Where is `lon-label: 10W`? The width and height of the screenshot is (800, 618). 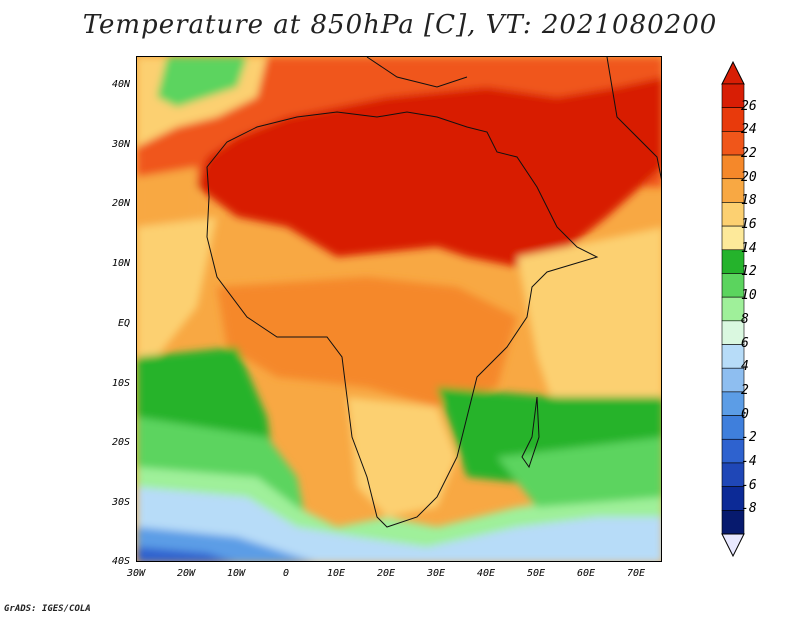
lon-label: 10W is located at coordinates (236, 573).